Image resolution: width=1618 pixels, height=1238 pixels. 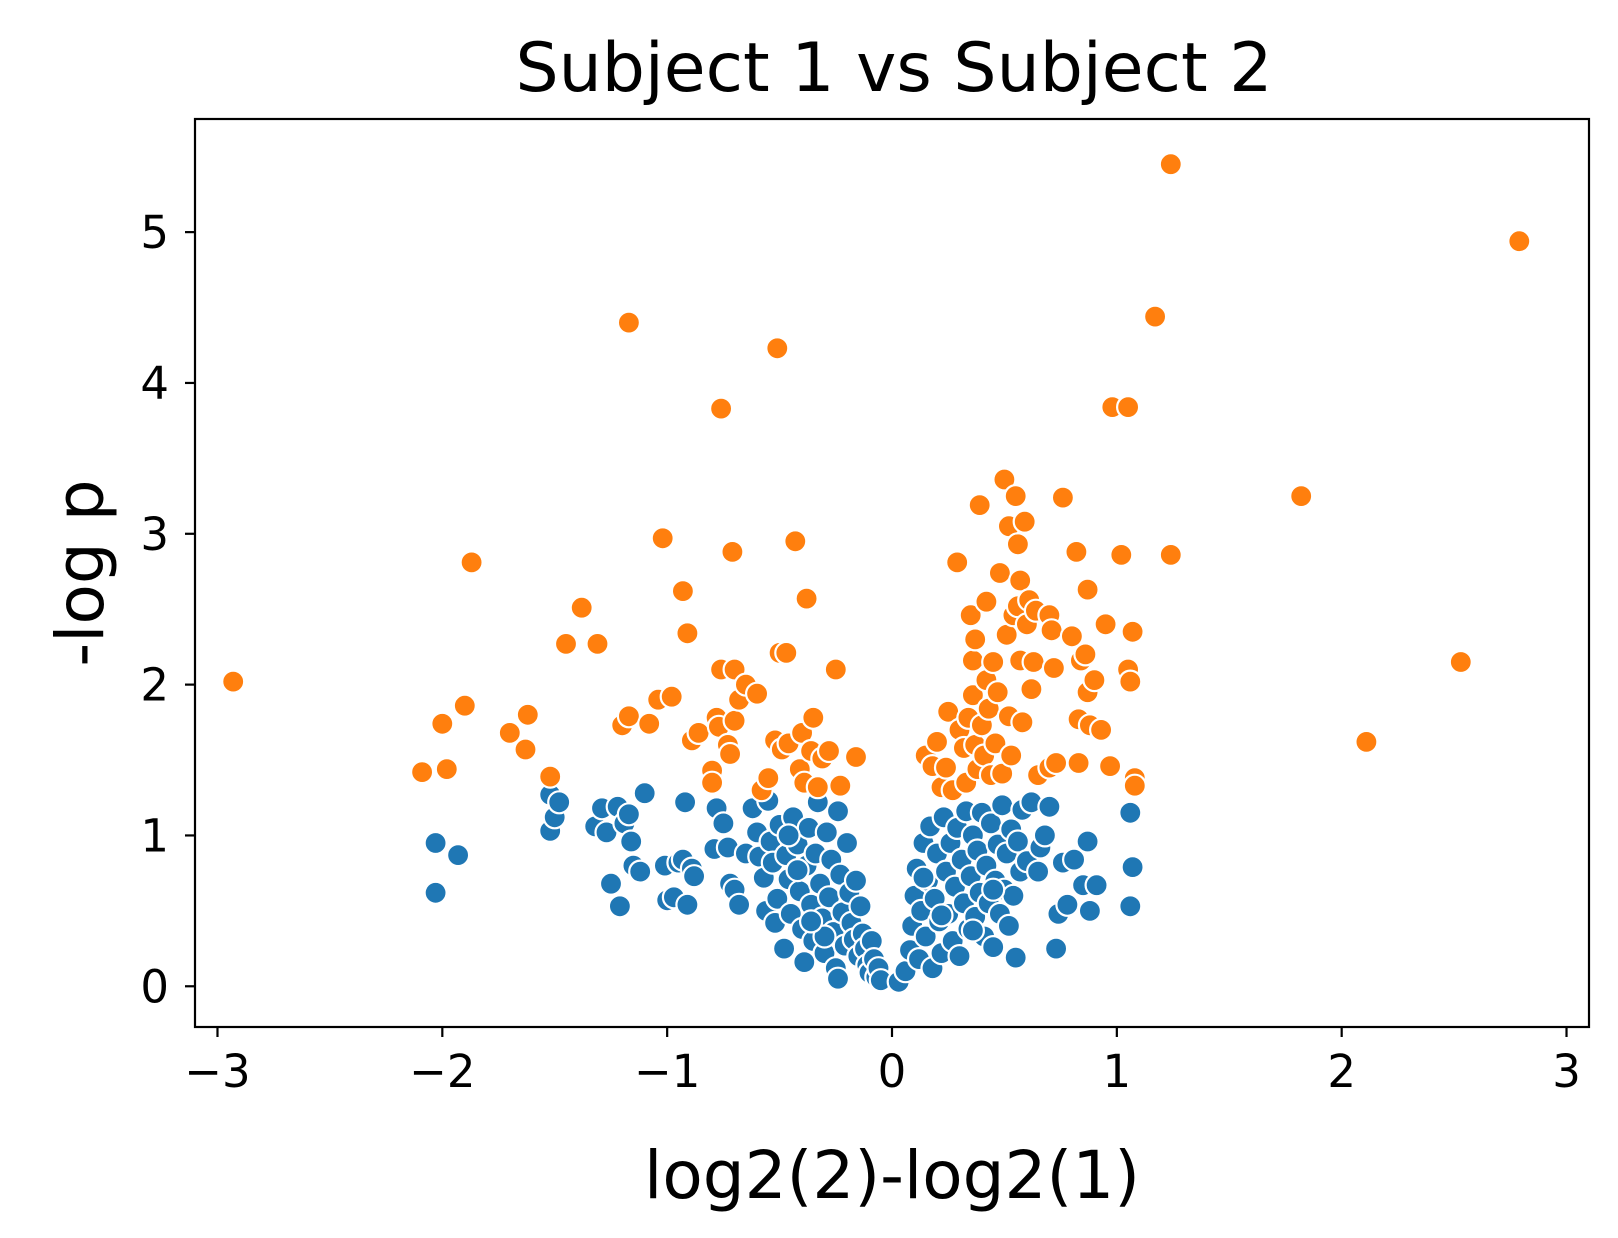 I want to click on x-tick-label: −3, so click(x=217, y=1071).